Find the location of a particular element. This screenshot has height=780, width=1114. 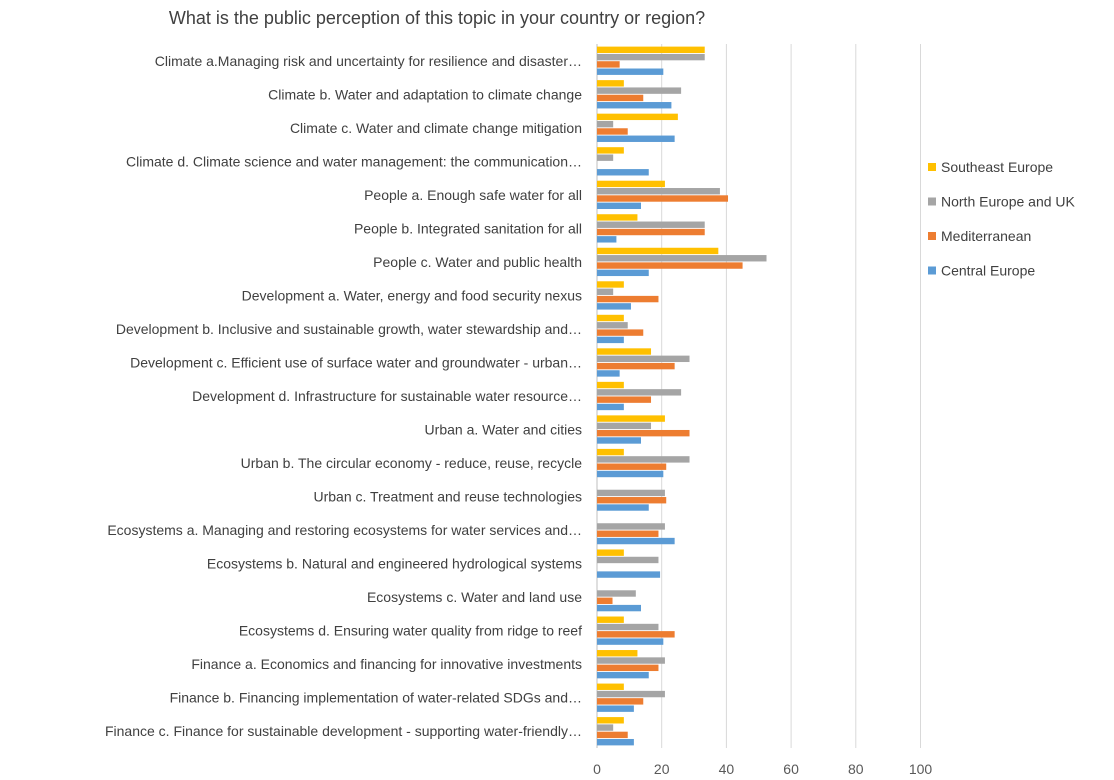

category-label: Ecosystems c. Water and land use is located at coordinates (474, 597).